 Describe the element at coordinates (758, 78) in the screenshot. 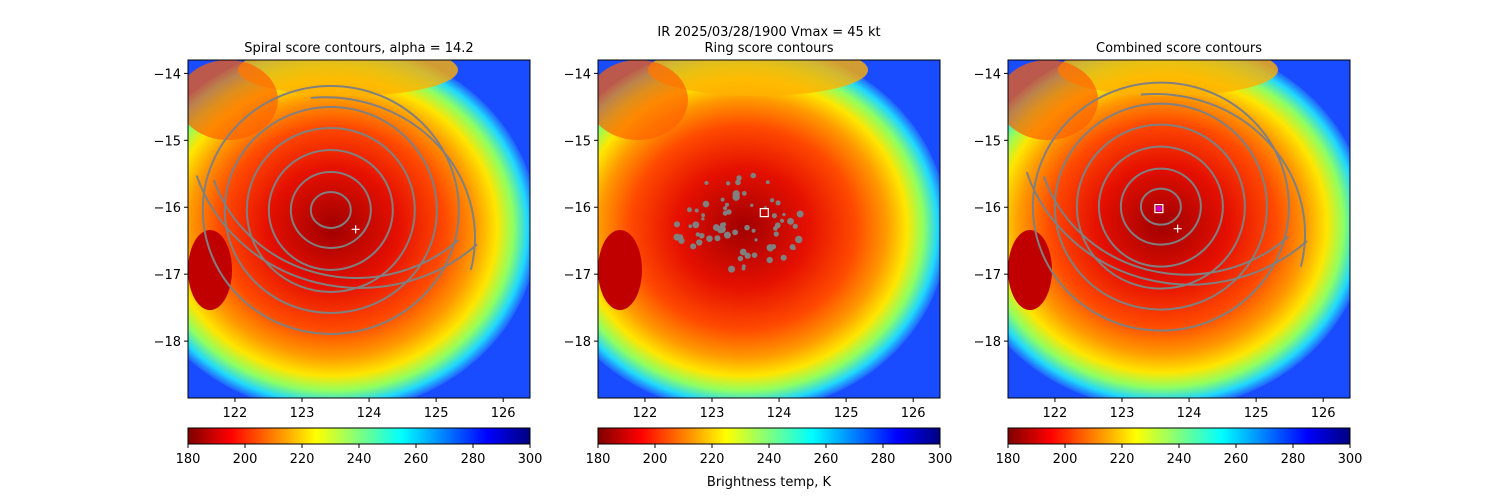

I see `ir-north-band` at that location.